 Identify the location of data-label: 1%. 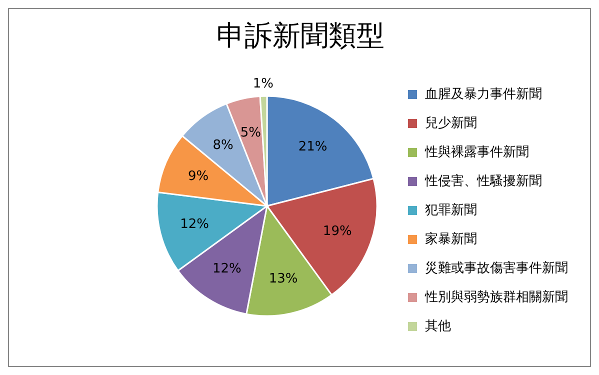
(263, 84).